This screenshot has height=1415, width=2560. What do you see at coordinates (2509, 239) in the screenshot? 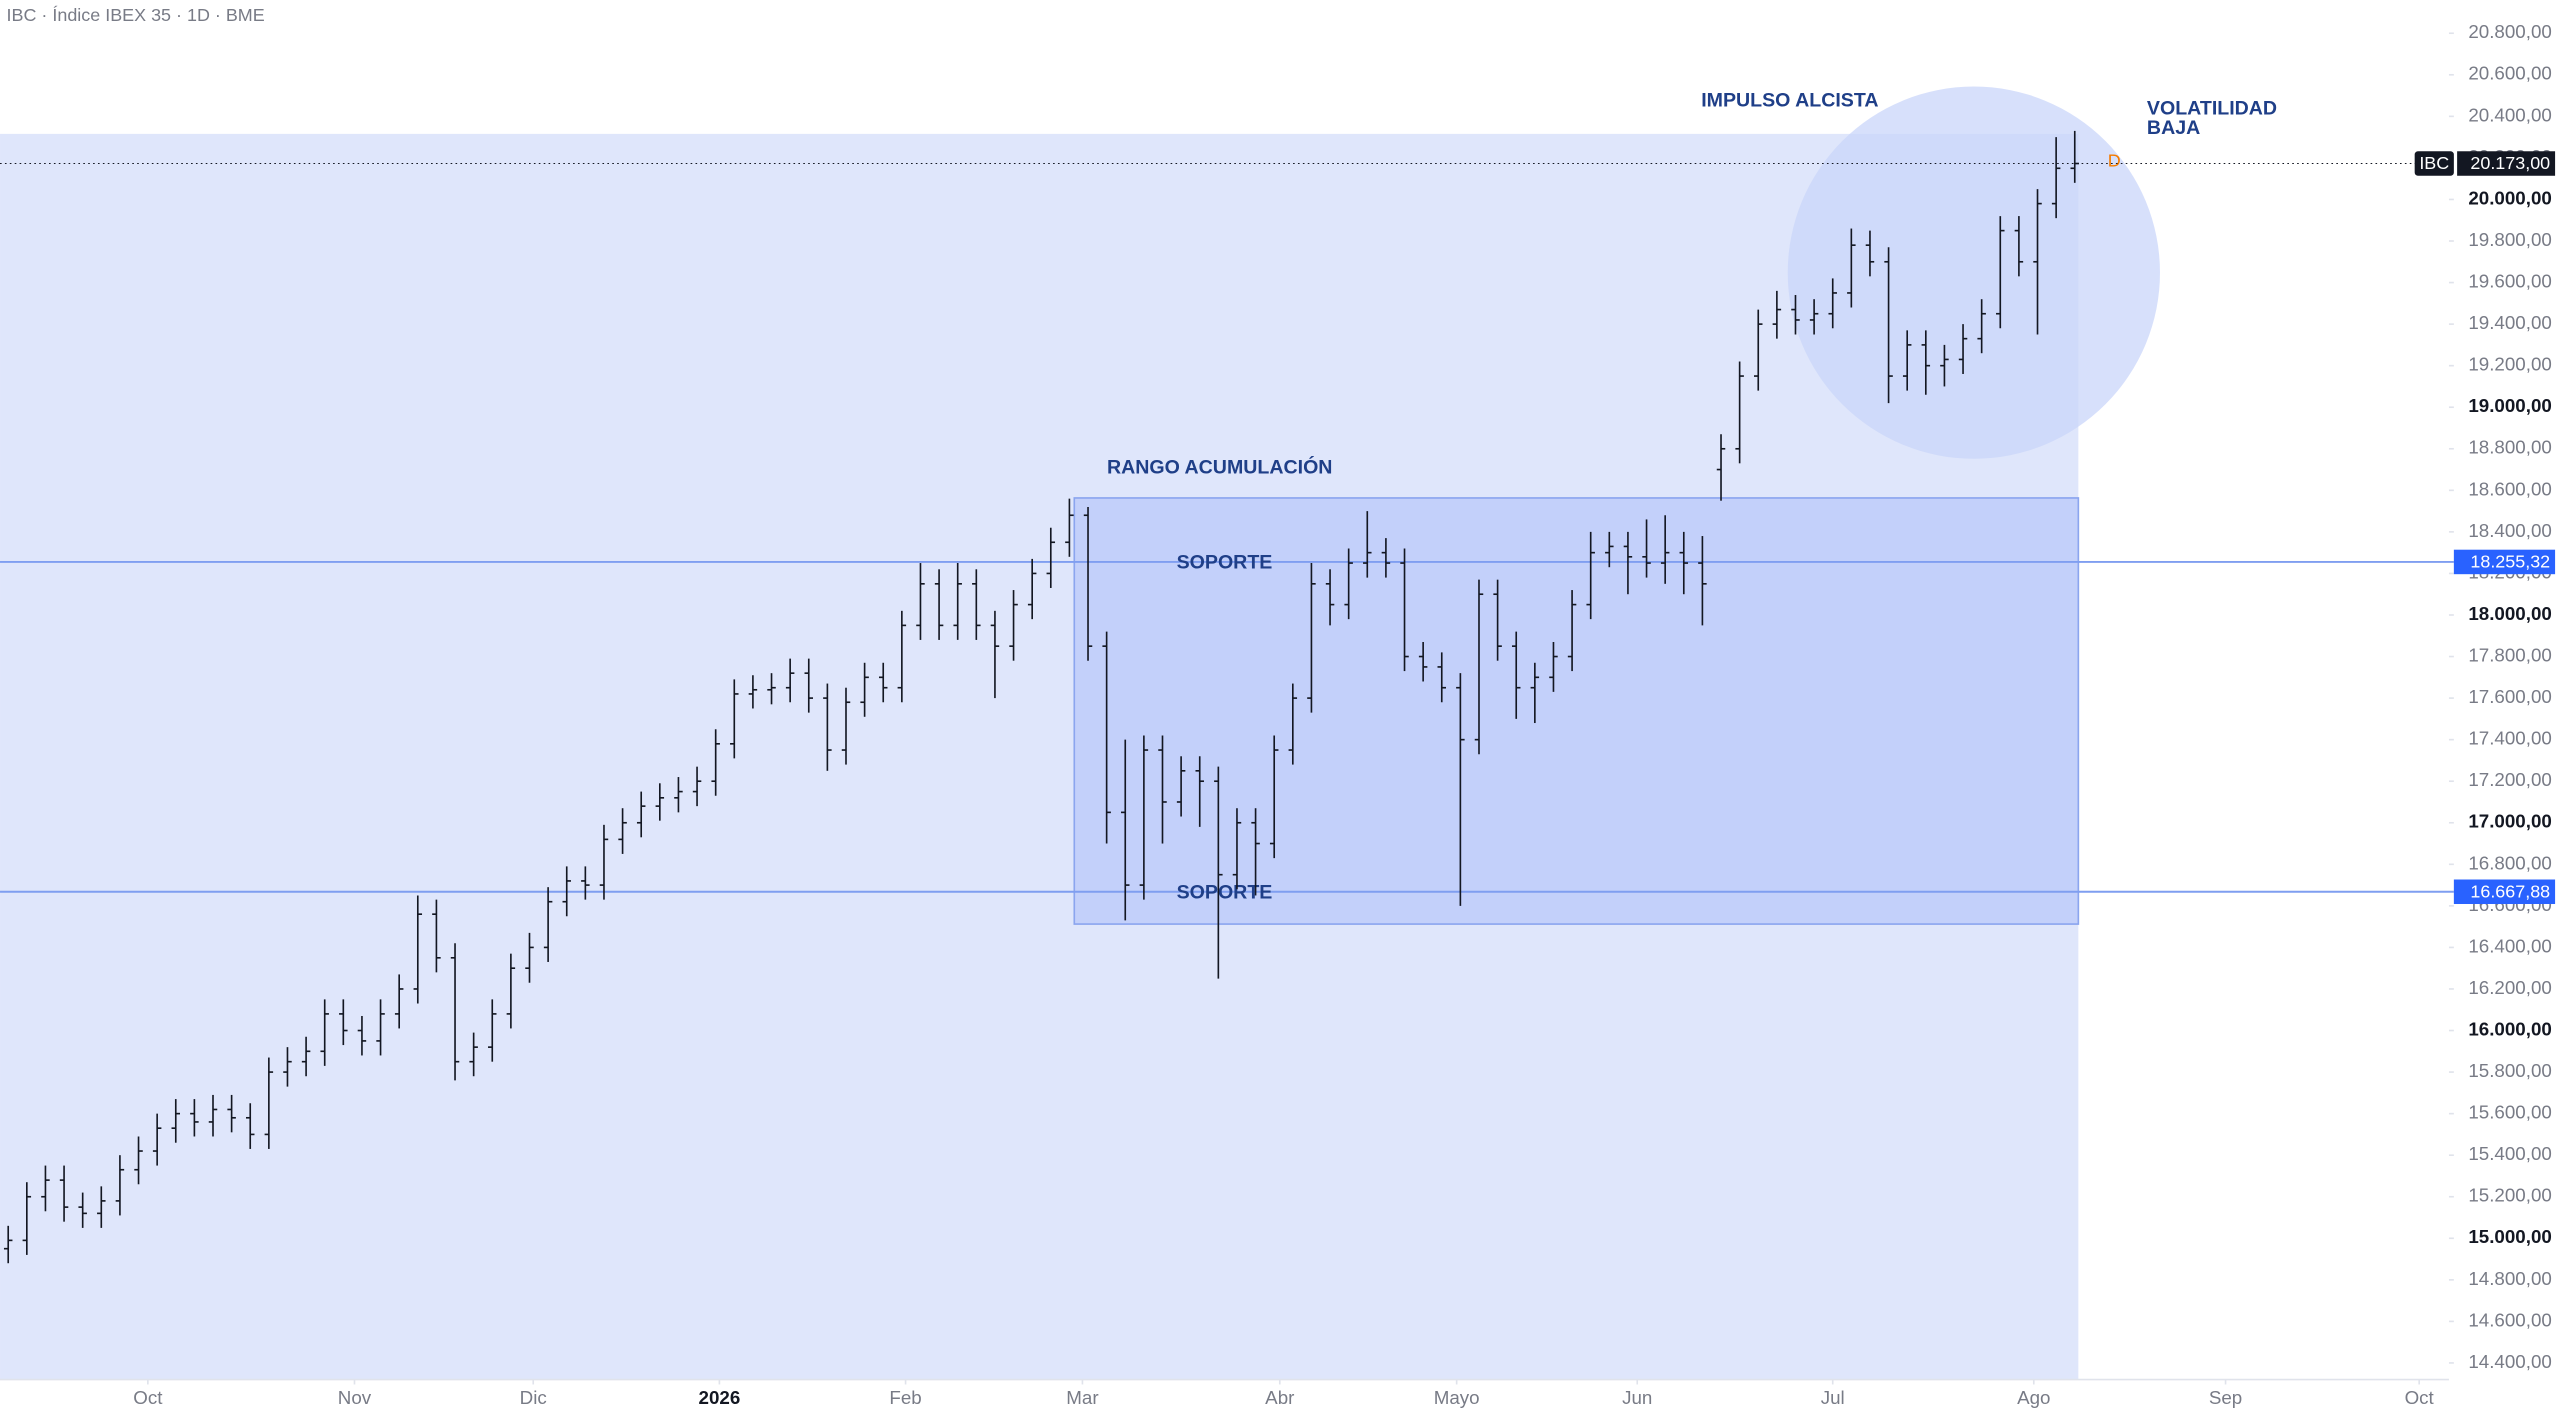
I see `y-tick-label: 19.800,00` at bounding box center [2509, 239].